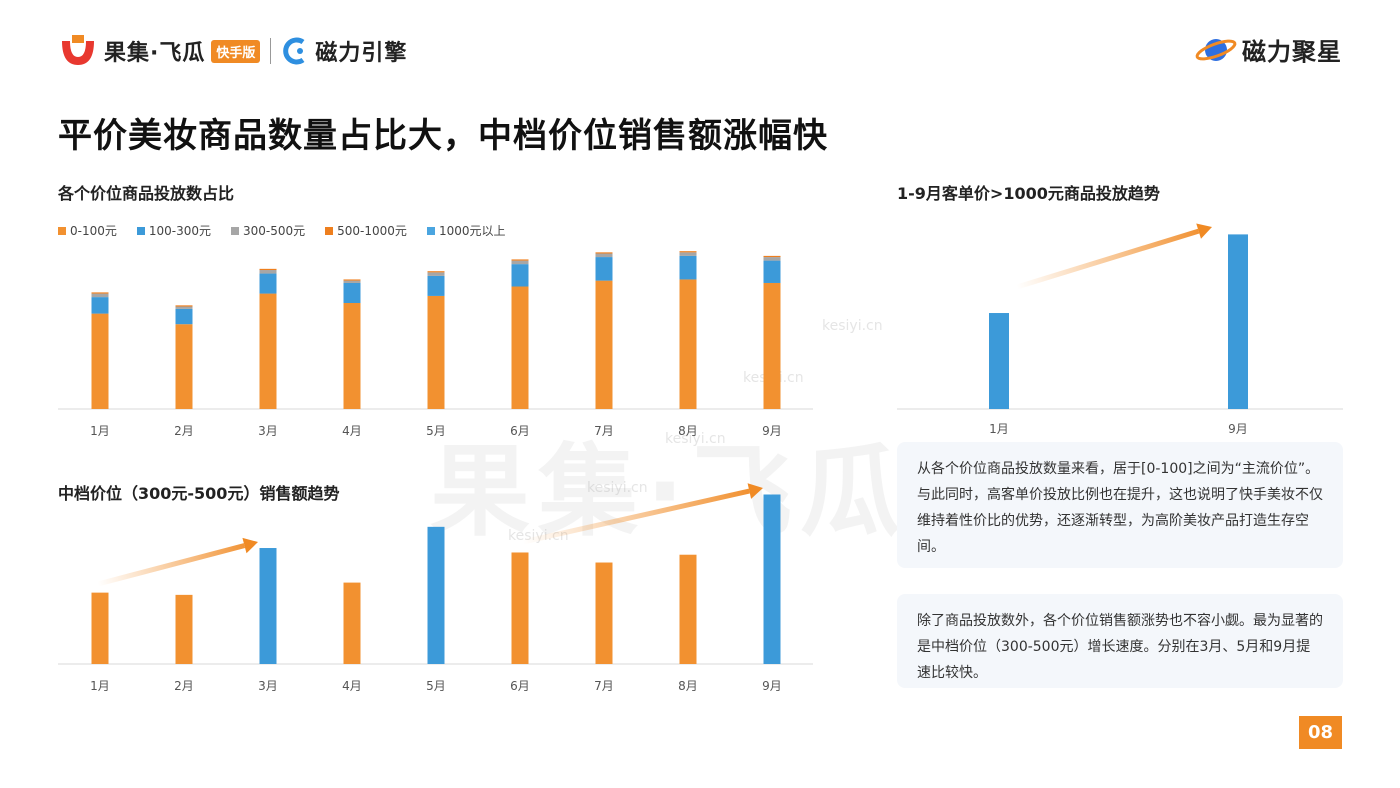 The width and height of the screenshot is (1400, 788). Describe the element at coordinates (180, 231) in the screenshot. I see `legend-label: 100-300元` at that location.